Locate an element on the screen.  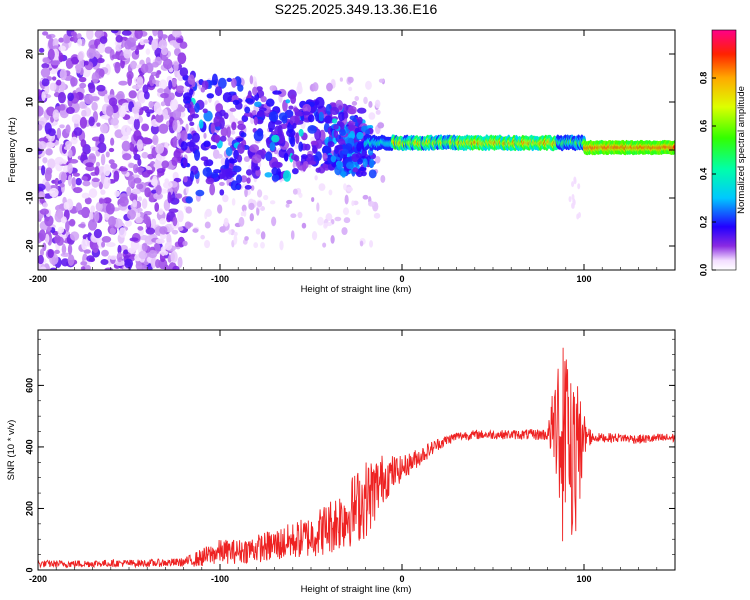
snr-ytick-label: 0 is located at coordinates (29, 569).